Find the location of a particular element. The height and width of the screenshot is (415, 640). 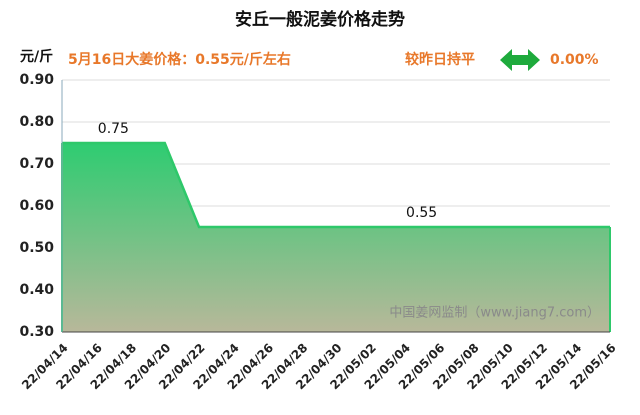

chart-title: 安丘一般泥姜价格走势 is located at coordinates (320, 19).